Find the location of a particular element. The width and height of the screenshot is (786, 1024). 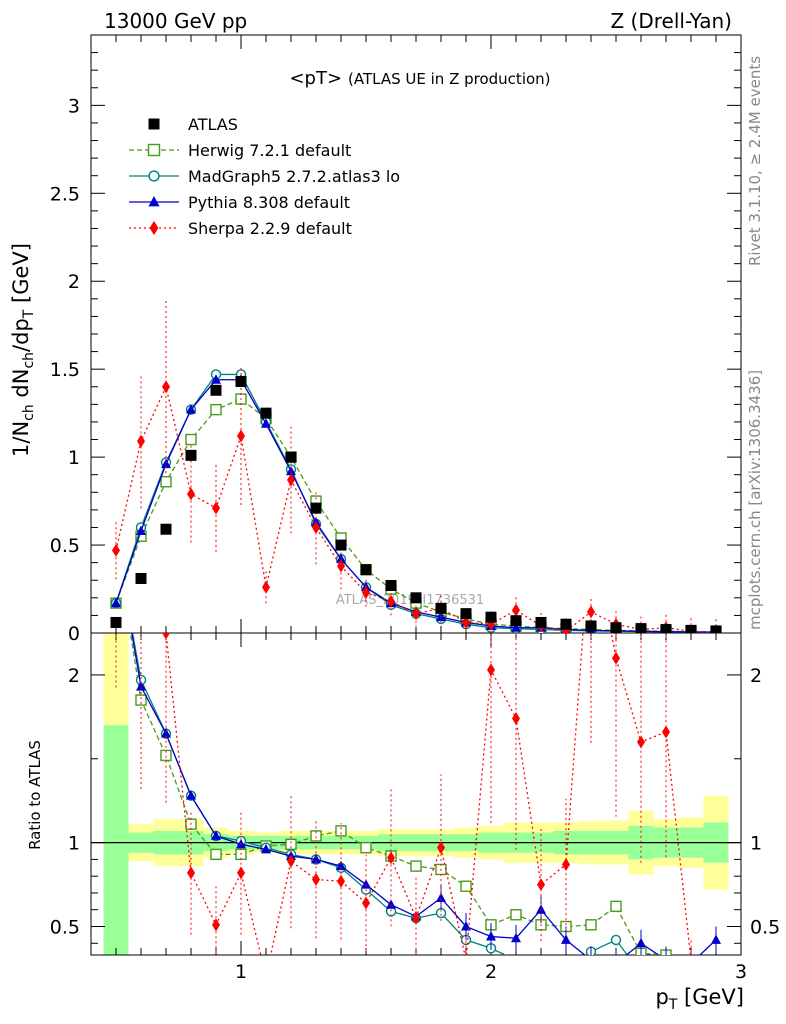

x-tick-label: 1 is located at coordinates (241, 972).